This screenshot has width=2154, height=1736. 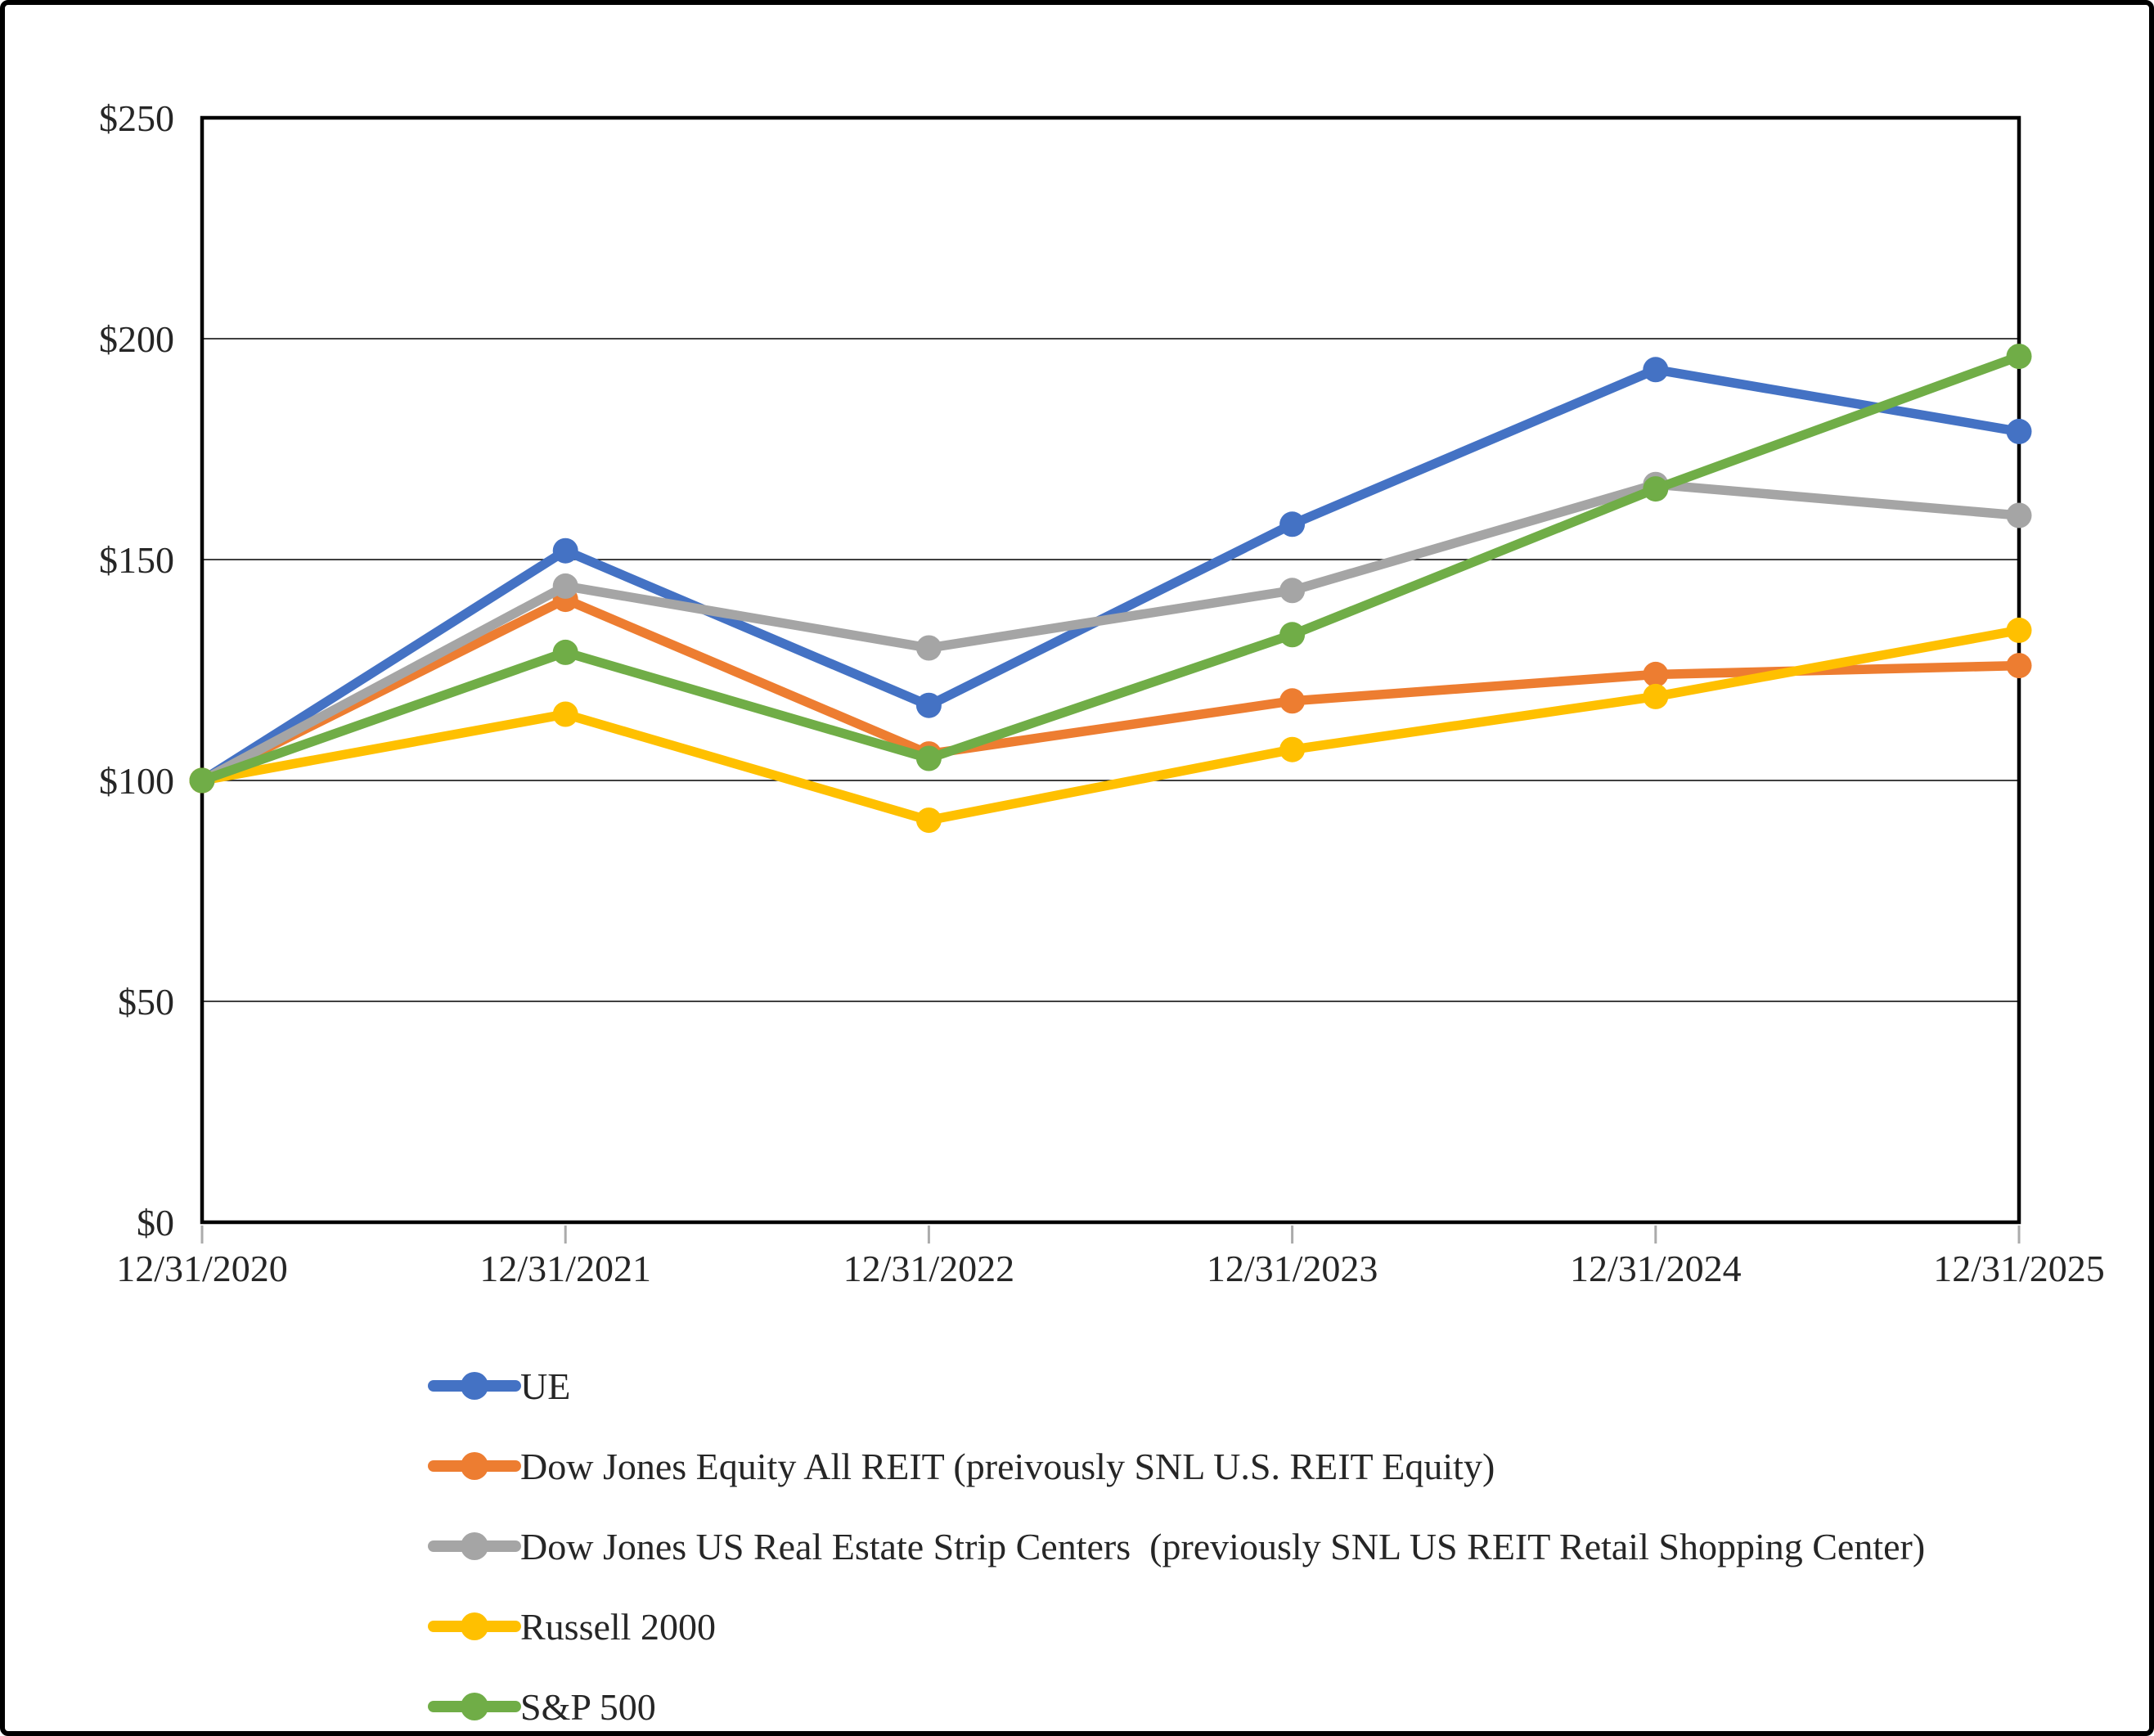 I want to click on x-axis-tick-label: 12/31/2020, so click(x=202, y=1268).